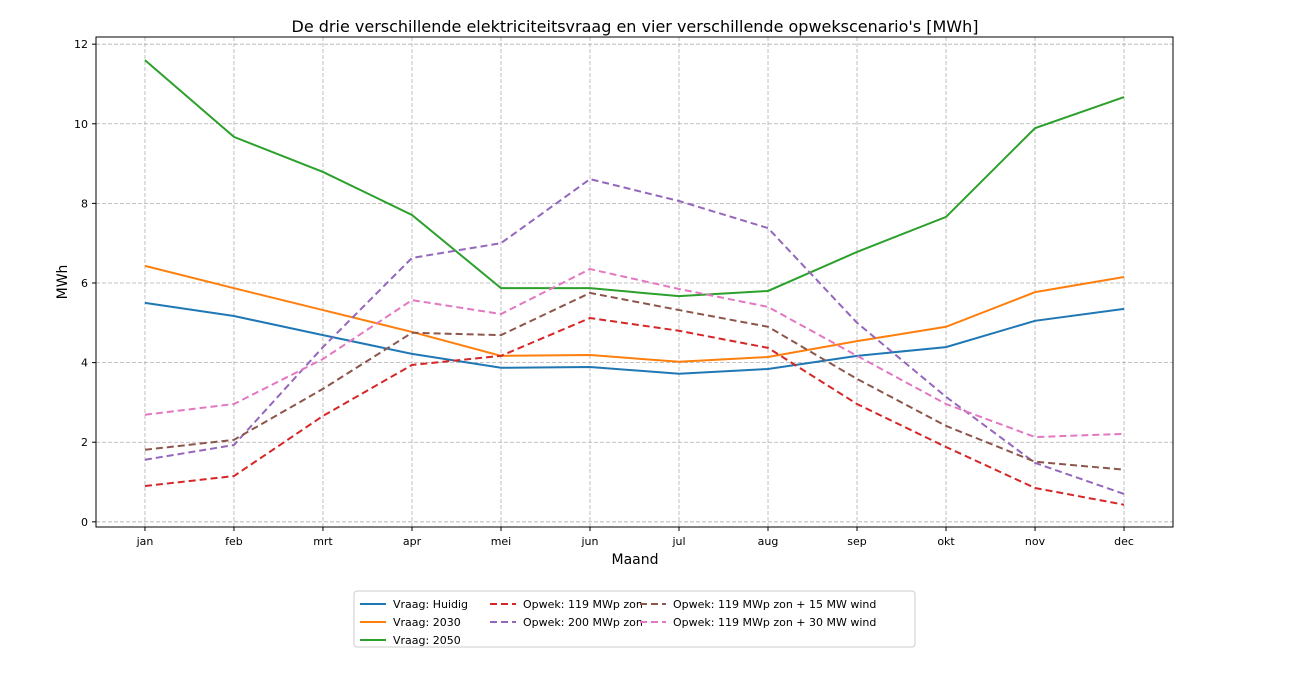  Describe the element at coordinates (430, 604) in the screenshot. I see `legend-label: Vraag: Huidig` at that location.